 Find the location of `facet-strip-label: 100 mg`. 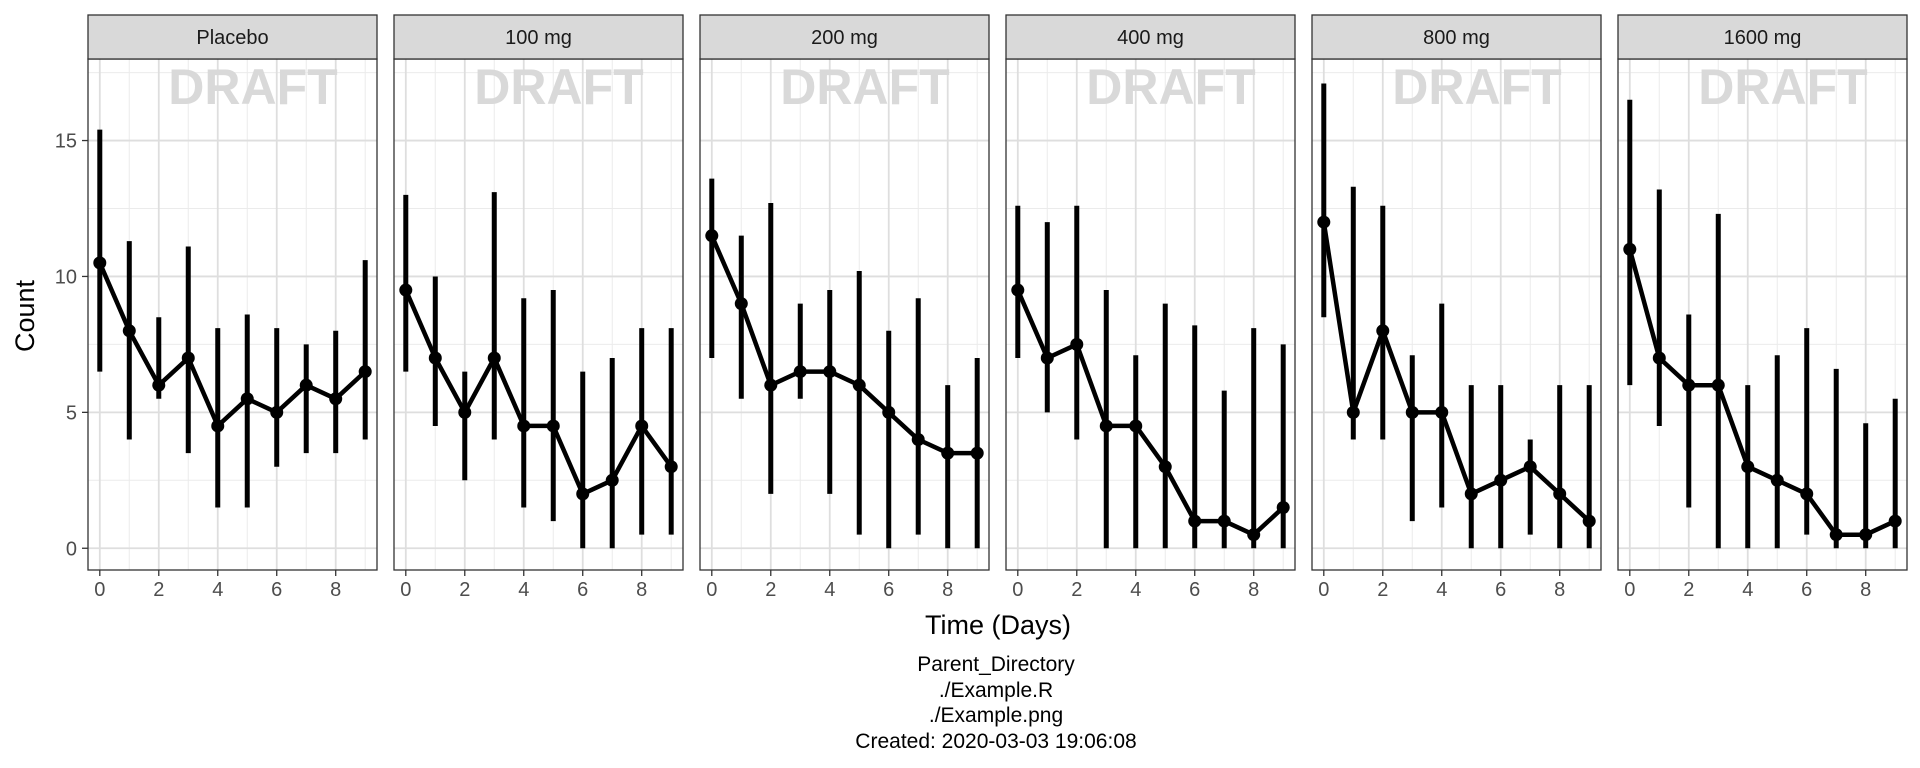

facet-strip-label: 100 mg is located at coordinates (538, 38).